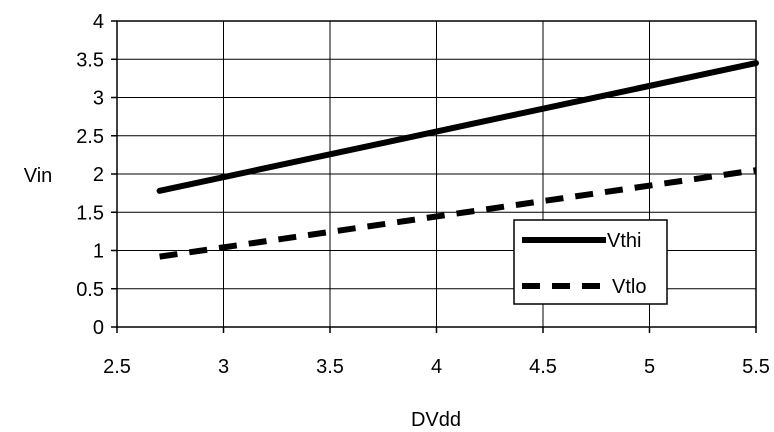 This screenshot has width=774, height=432. I want to click on y-tick-label: 2, so click(98, 175).